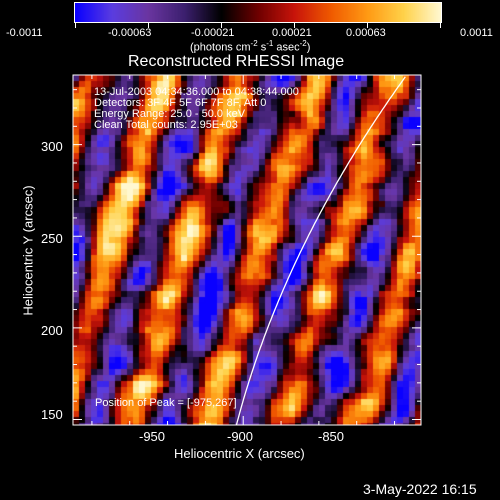 The height and width of the screenshot is (500, 500). What do you see at coordinates (262, 47) in the screenshot?
I see `unit-text: s` at bounding box center [262, 47].